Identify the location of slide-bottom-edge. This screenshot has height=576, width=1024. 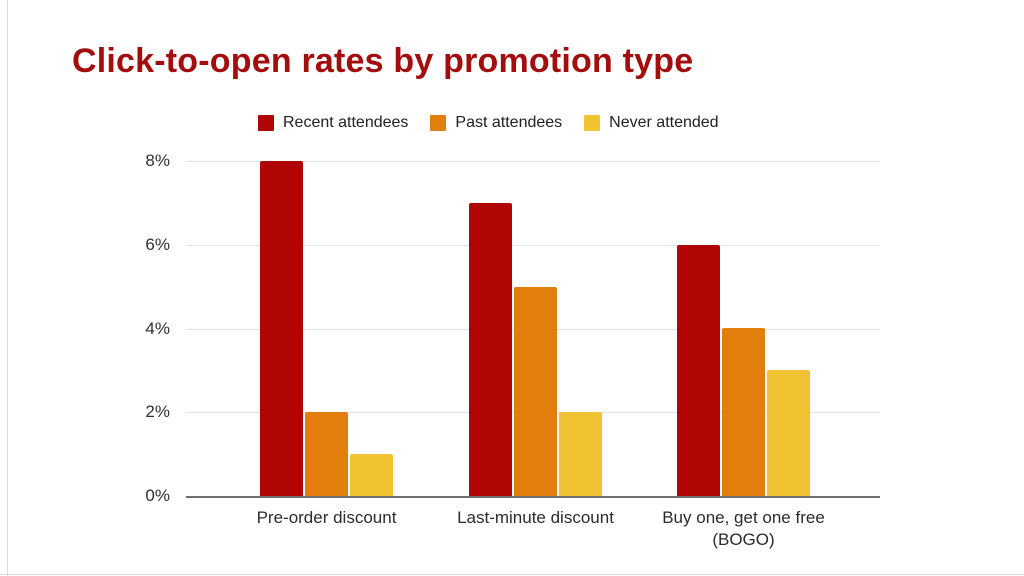
(512, 574).